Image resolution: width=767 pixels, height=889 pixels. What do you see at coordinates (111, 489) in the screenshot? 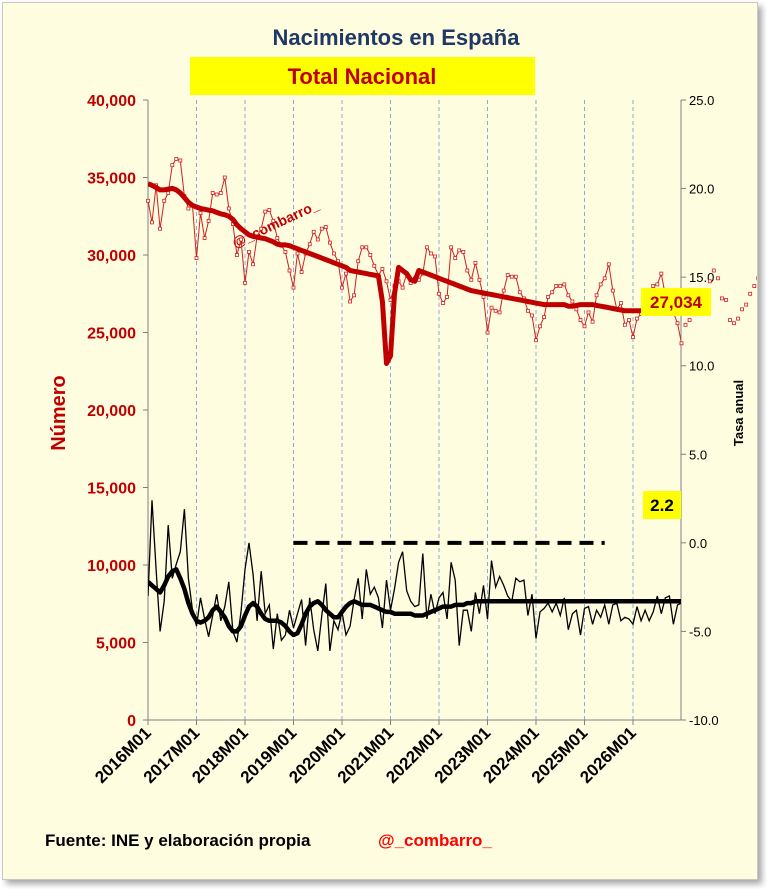
I see `left-tick-label: 15,000` at bounding box center [111, 489].